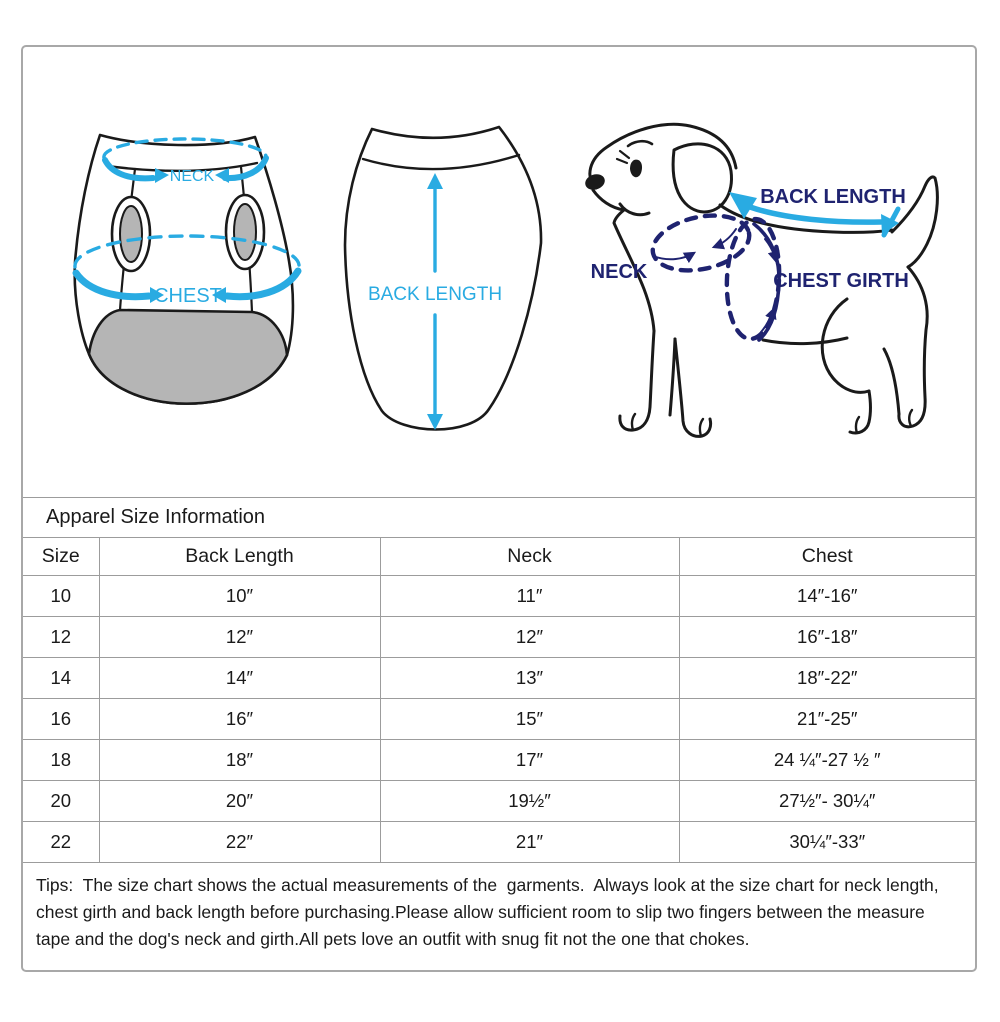 This screenshot has width=1000, height=1022. I want to click on cell-neck: 15″, so click(529, 719).